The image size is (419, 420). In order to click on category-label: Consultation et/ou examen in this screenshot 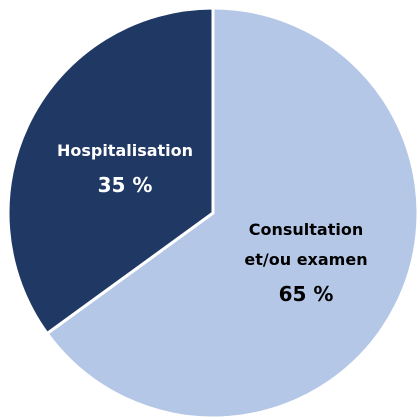, I will do `click(306, 244)`.